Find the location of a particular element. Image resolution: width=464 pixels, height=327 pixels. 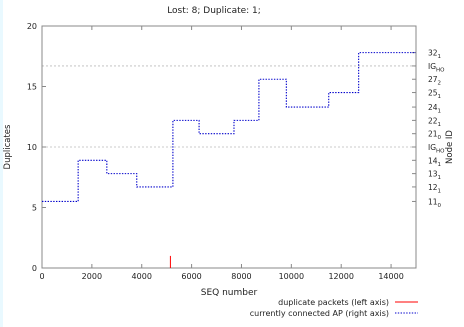

x-tick-label: 14000 is located at coordinates (390, 276).